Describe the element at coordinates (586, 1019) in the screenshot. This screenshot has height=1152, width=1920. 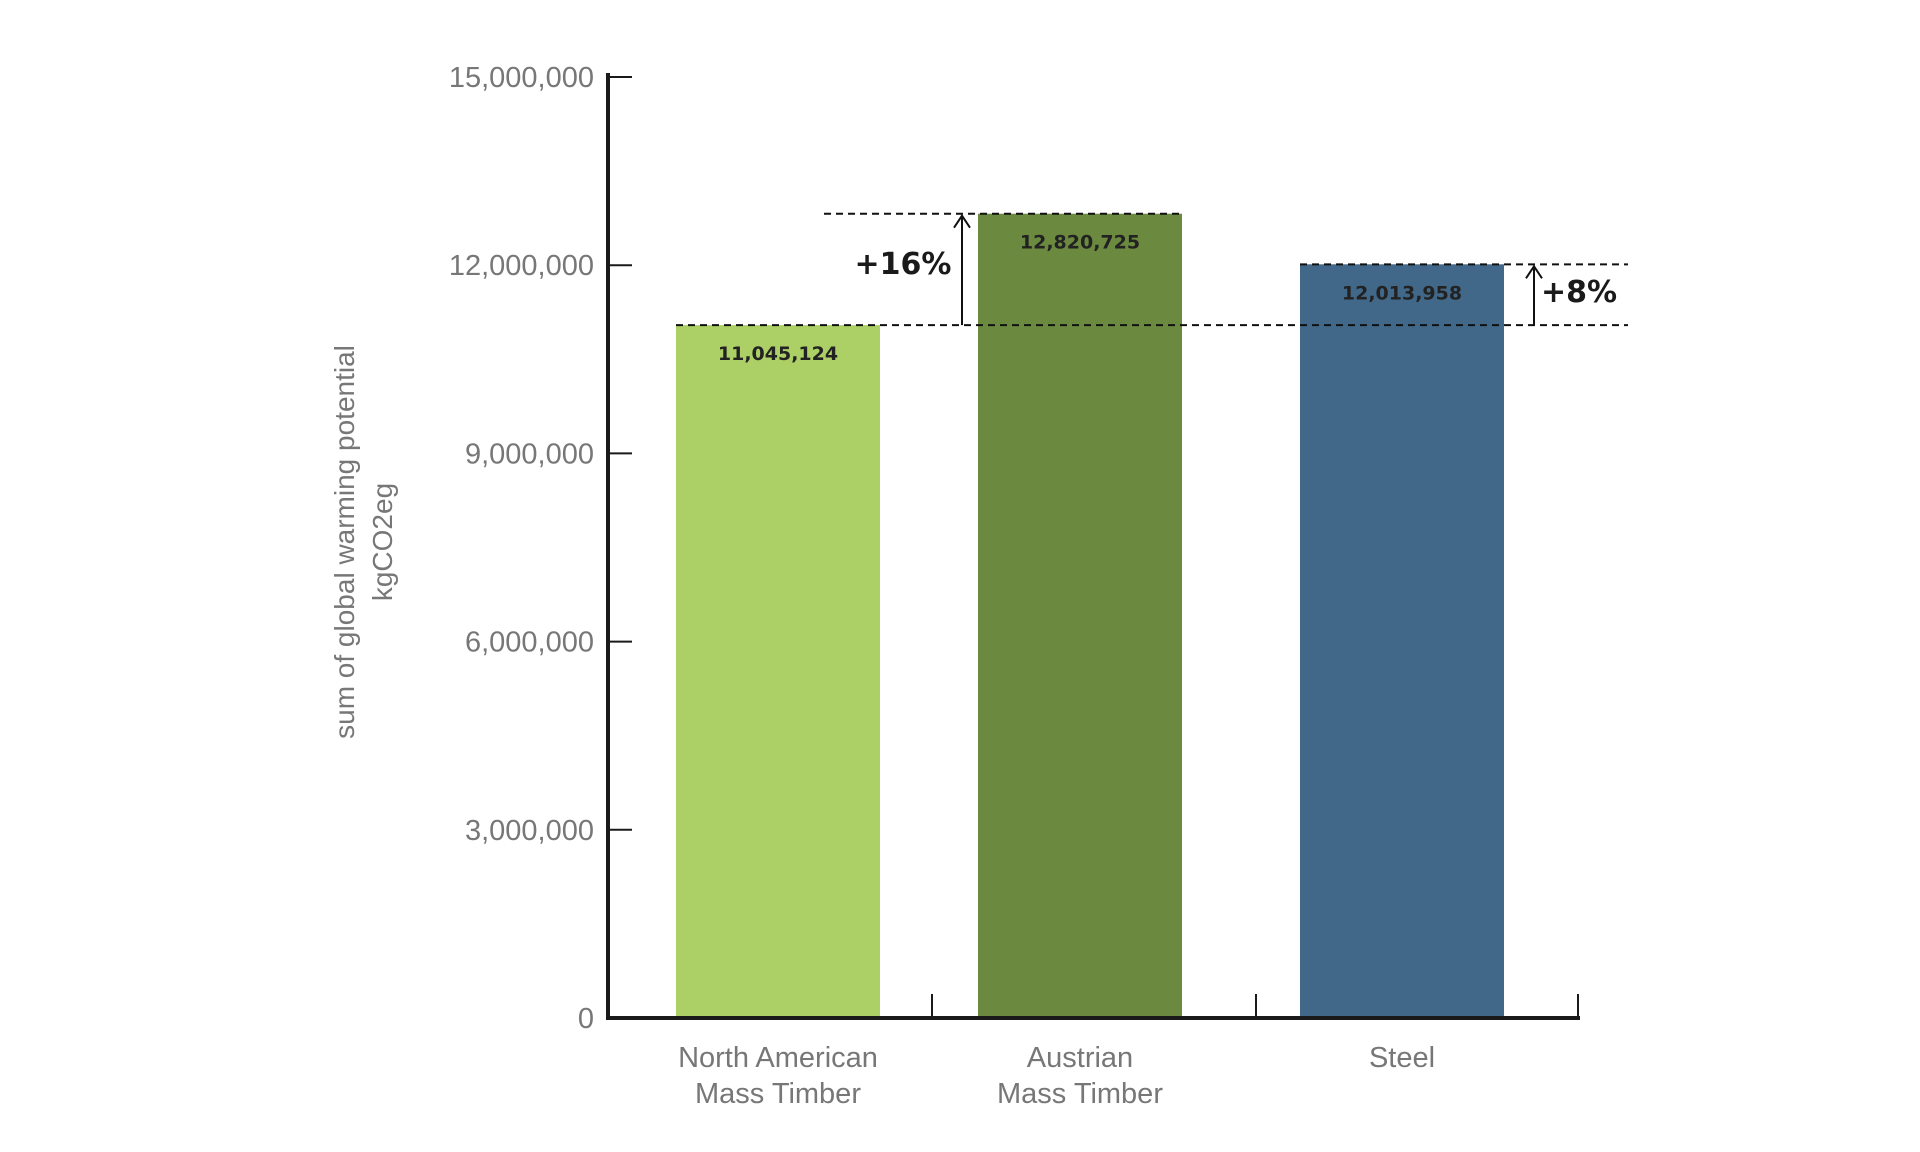
I see `y-tick-label: 0` at that location.